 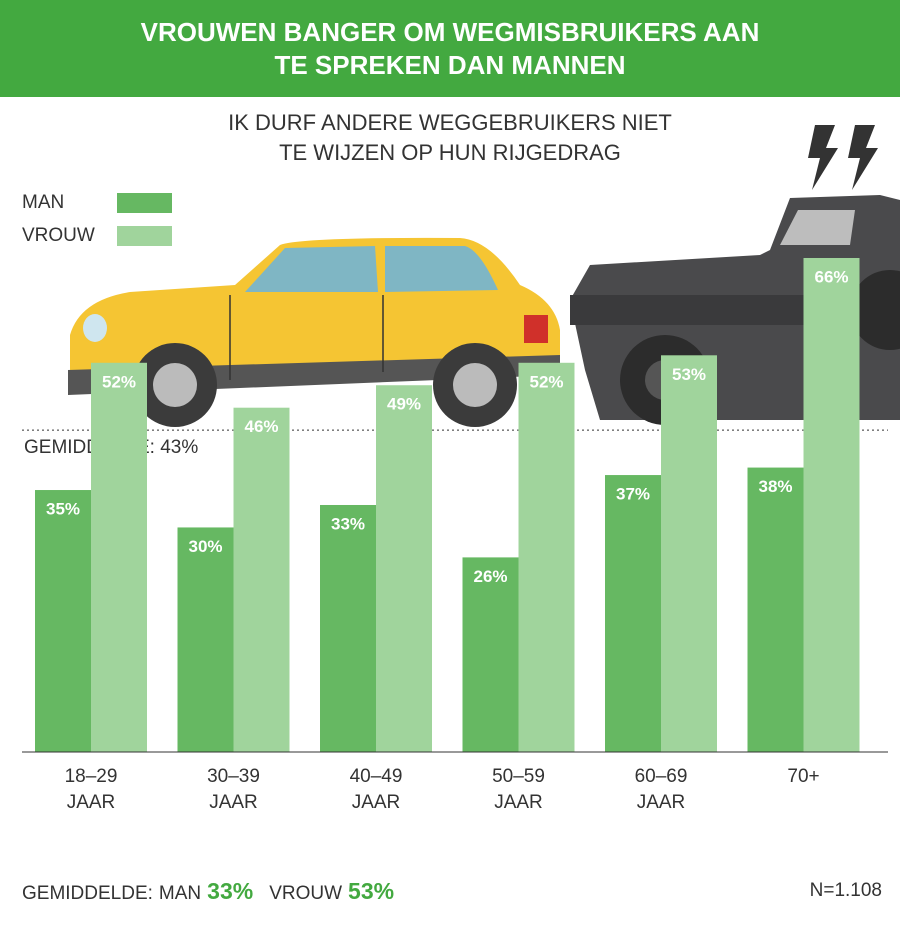 What do you see at coordinates (348, 523) in the screenshot?
I see `data-label: 33%` at bounding box center [348, 523].